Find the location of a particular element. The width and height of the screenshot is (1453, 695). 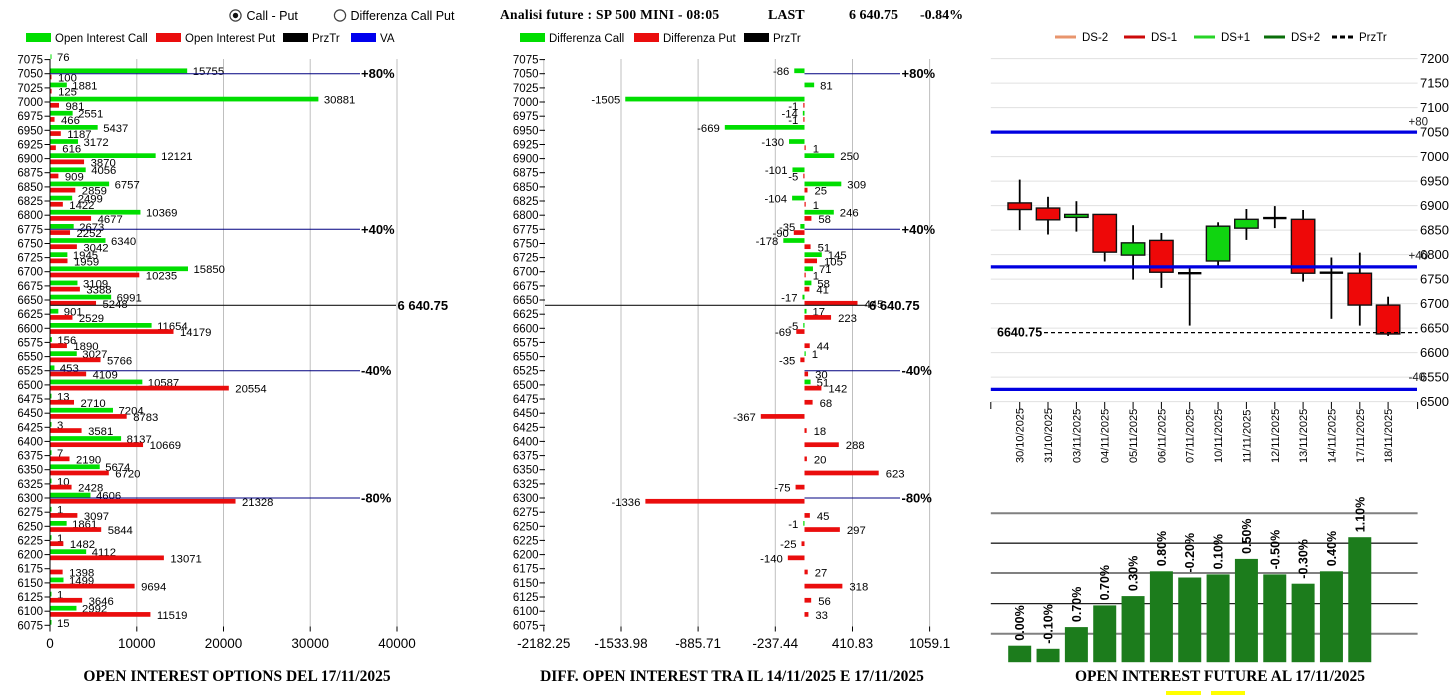

svg-text: 30 is located at coordinates (821, 376).